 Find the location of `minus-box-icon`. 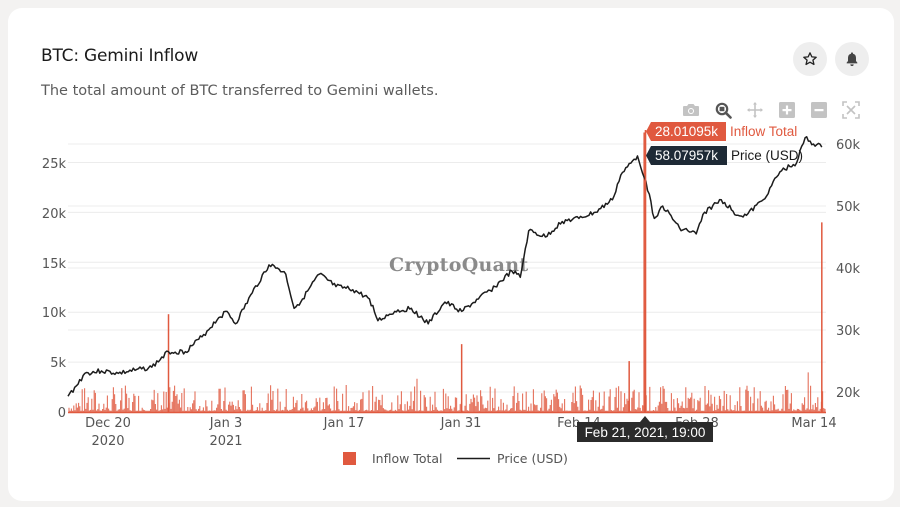

minus-box-icon is located at coordinates (819, 110).